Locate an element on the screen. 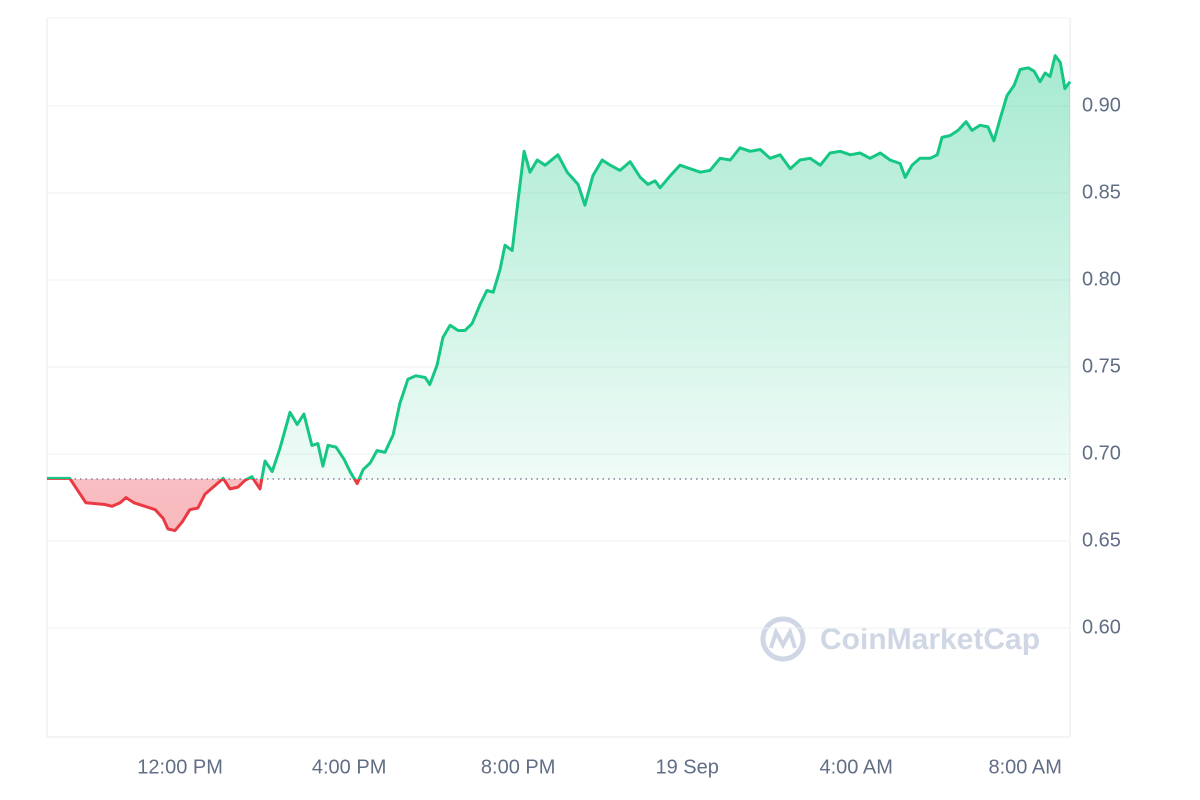 The width and height of the screenshot is (1200, 800). y-tick-label: 0.80 is located at coordinates (1101, 279).